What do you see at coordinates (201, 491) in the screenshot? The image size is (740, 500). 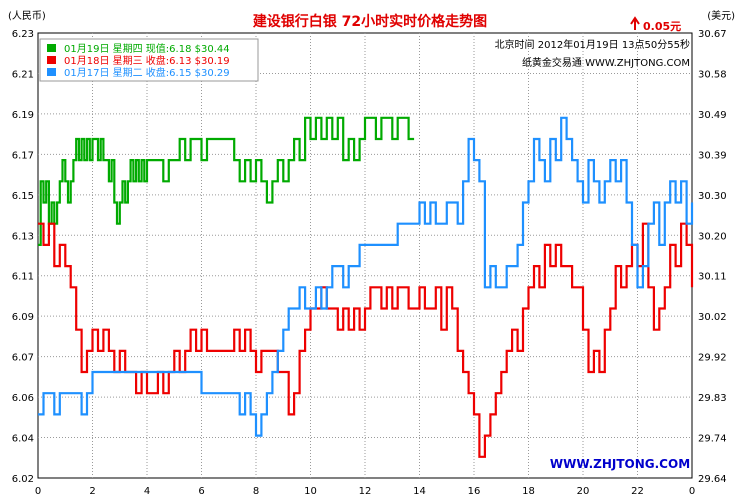 I see `x-tick-label: 6` at bounding box center [201, 491].